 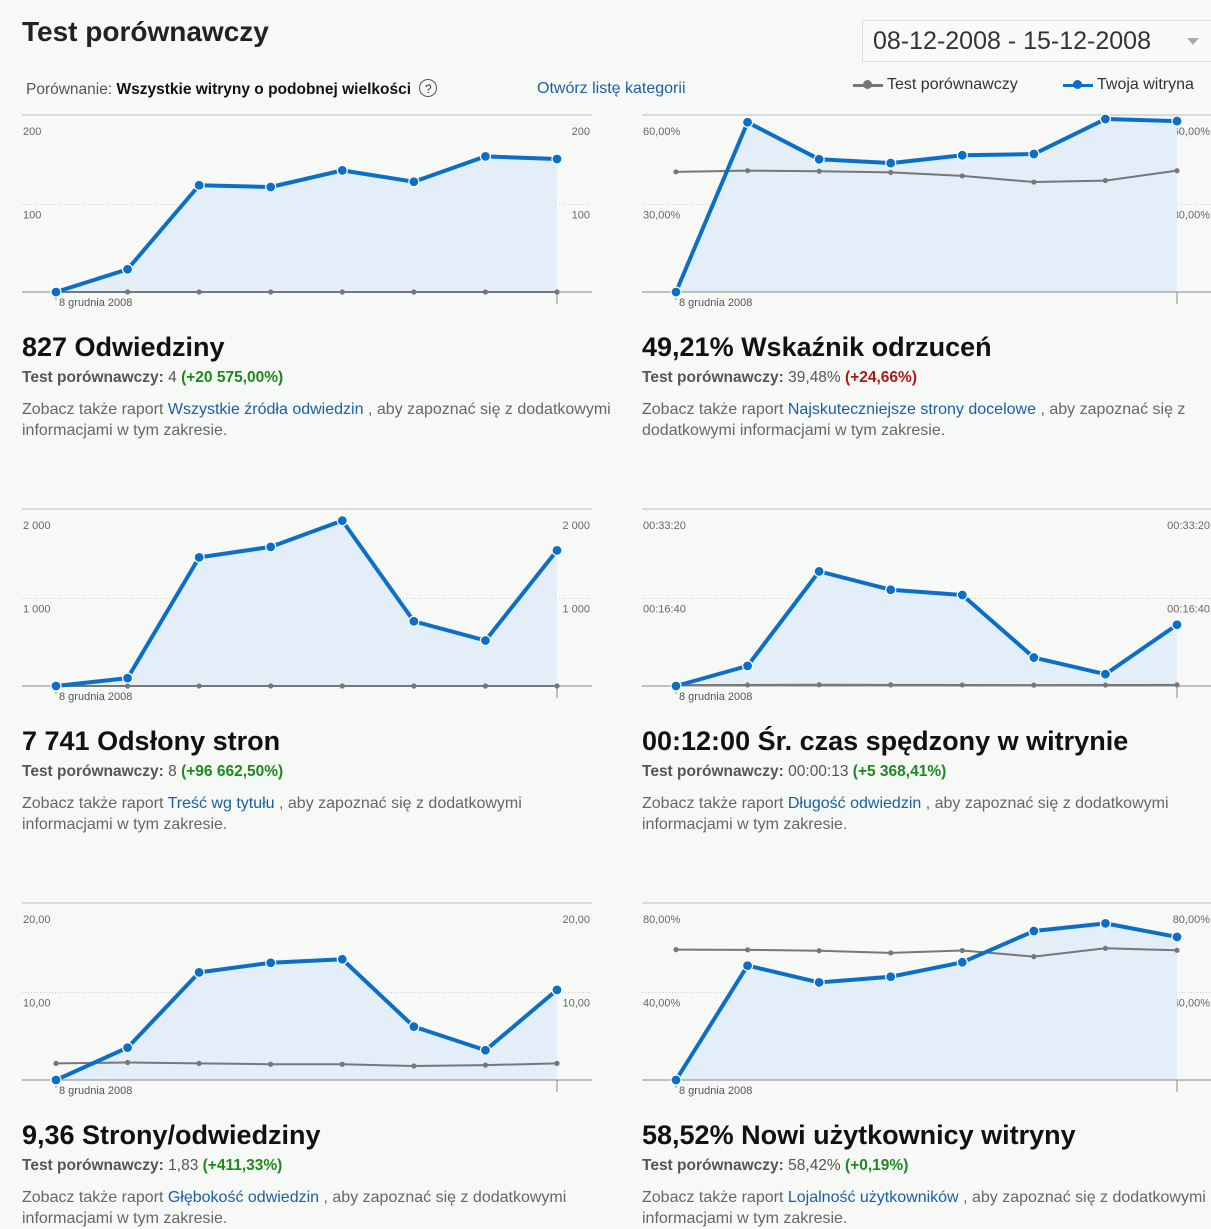 I want to click on report-link: Wszystkie źródła odwiedzin, so click(x=266, y=409).